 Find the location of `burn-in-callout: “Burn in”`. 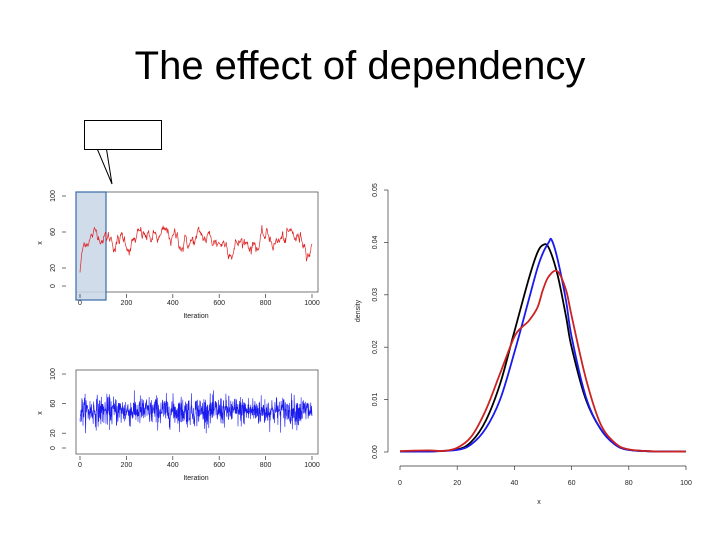

burn-in-callout: “Burn in” is located at coordinates (123, 135).